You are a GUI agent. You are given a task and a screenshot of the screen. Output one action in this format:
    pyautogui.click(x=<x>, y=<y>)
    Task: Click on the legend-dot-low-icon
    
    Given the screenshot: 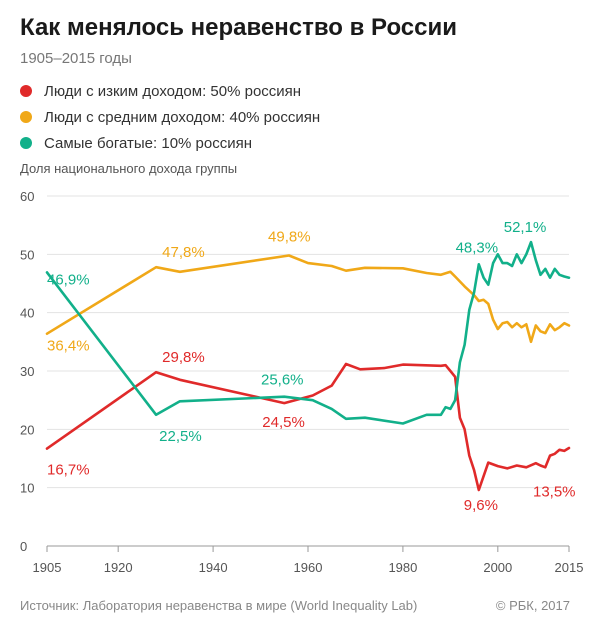 What is the action you would take?
    pyautogui.click(x=26, y=91)
    